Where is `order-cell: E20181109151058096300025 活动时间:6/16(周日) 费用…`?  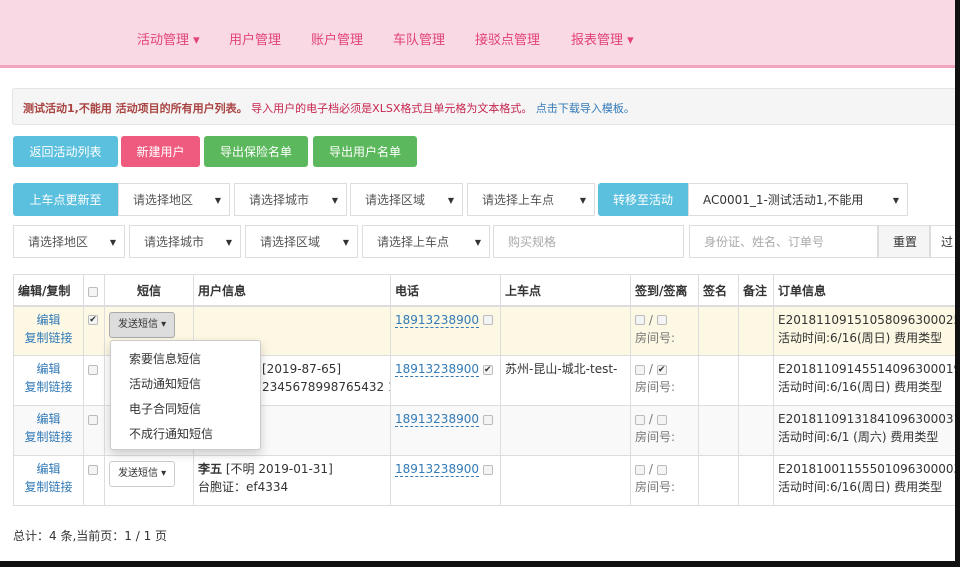
order-cell: E20181109151058096300025 活动时间:6/16(周日) 费用… is located at coordinates (864, 330).